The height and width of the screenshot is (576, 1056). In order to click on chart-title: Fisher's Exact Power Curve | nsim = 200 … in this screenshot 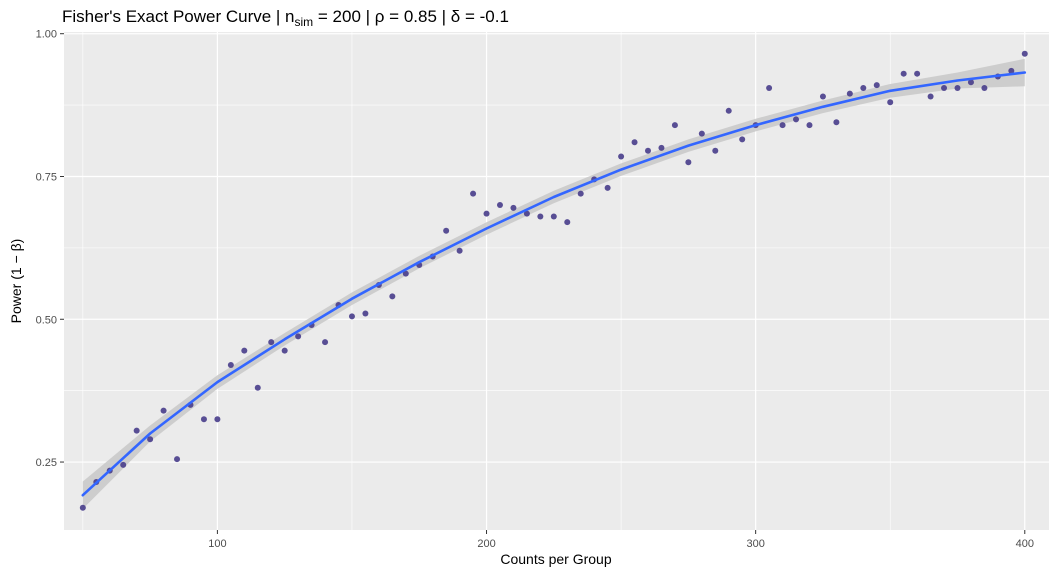, I will do `click(285, 18)`.